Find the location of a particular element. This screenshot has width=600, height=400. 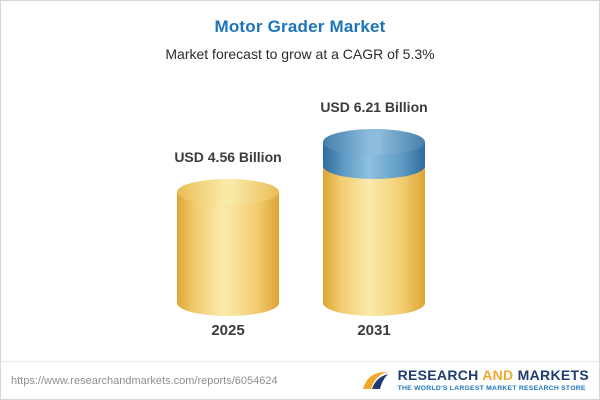

value-label-2025: USD 4.56 Billion is located at coordinates (228, 157).